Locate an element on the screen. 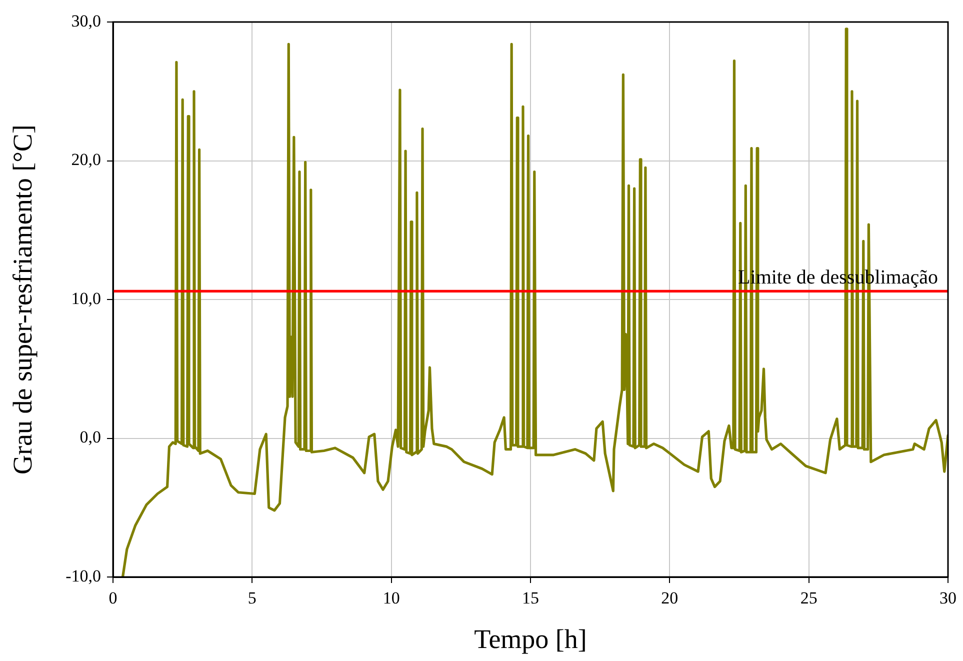 The height and width of the screenshot is (661, 963). x-tick-label: 0 is located at coordinates (113, 598).